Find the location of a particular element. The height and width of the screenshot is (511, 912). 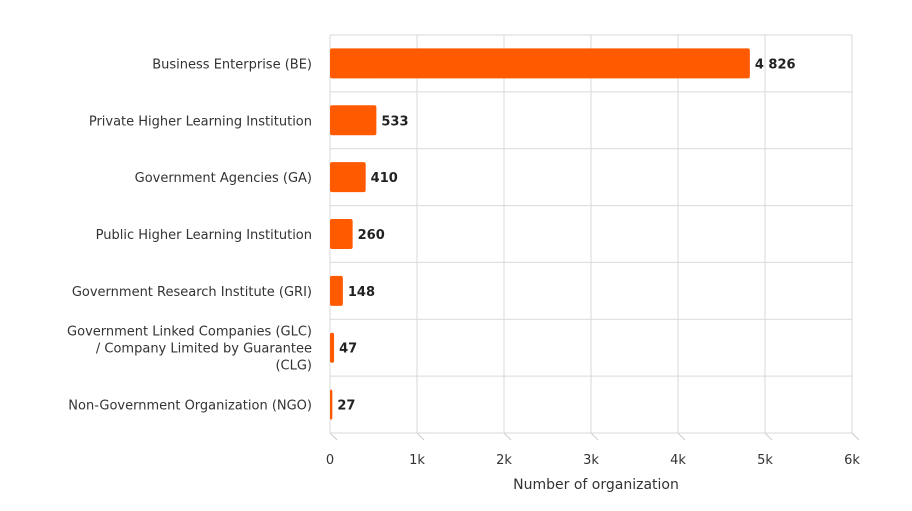

x-tick-label: 2k is located at coordinates (504, 460).